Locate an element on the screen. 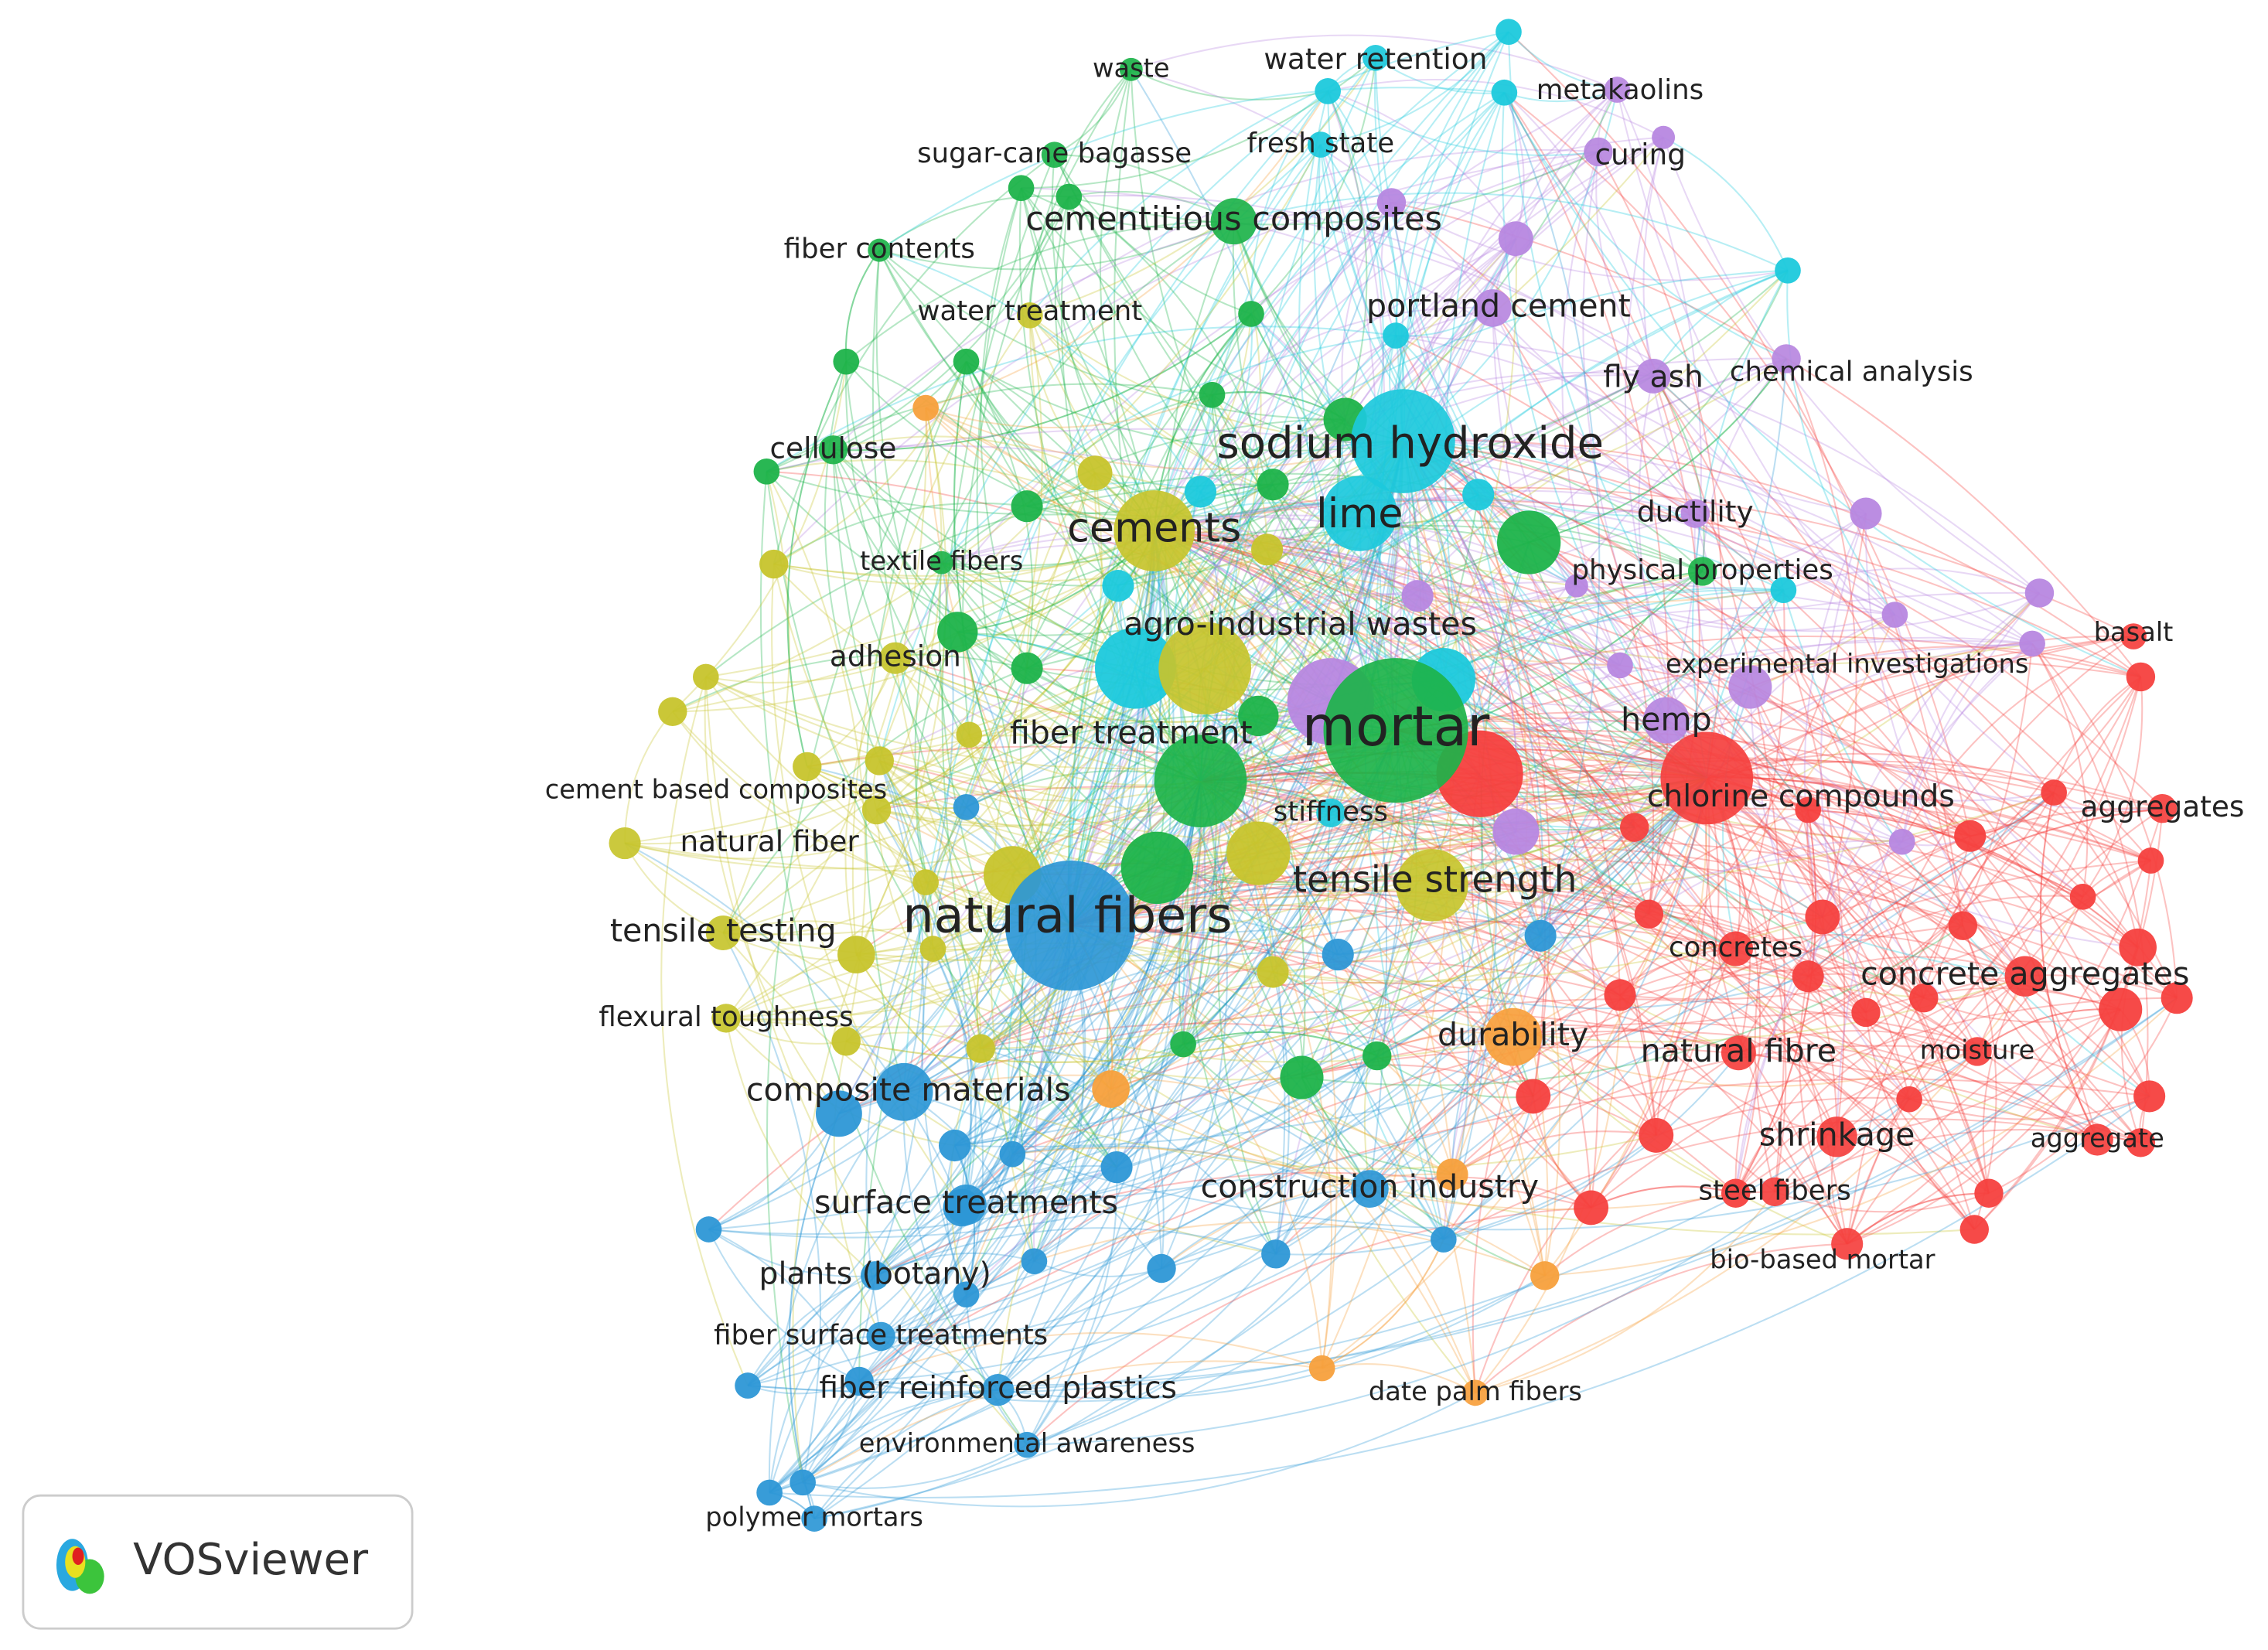 This screenshot has height=1650, width=2268. node-label: stiffness is located at coordinates (1331, 811).